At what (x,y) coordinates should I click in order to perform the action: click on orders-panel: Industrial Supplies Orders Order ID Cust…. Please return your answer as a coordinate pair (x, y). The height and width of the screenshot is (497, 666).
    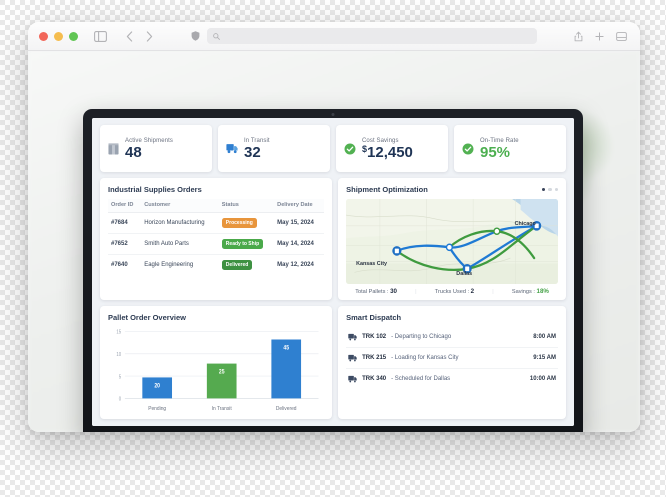
    Looking at the image, I should click on (216, 239).